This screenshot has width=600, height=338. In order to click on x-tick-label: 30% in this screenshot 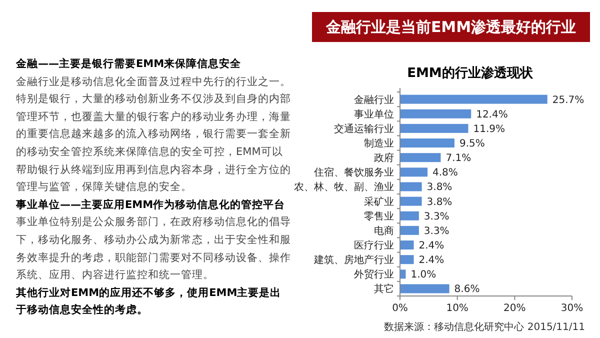, I will do `click(572, 308)`.